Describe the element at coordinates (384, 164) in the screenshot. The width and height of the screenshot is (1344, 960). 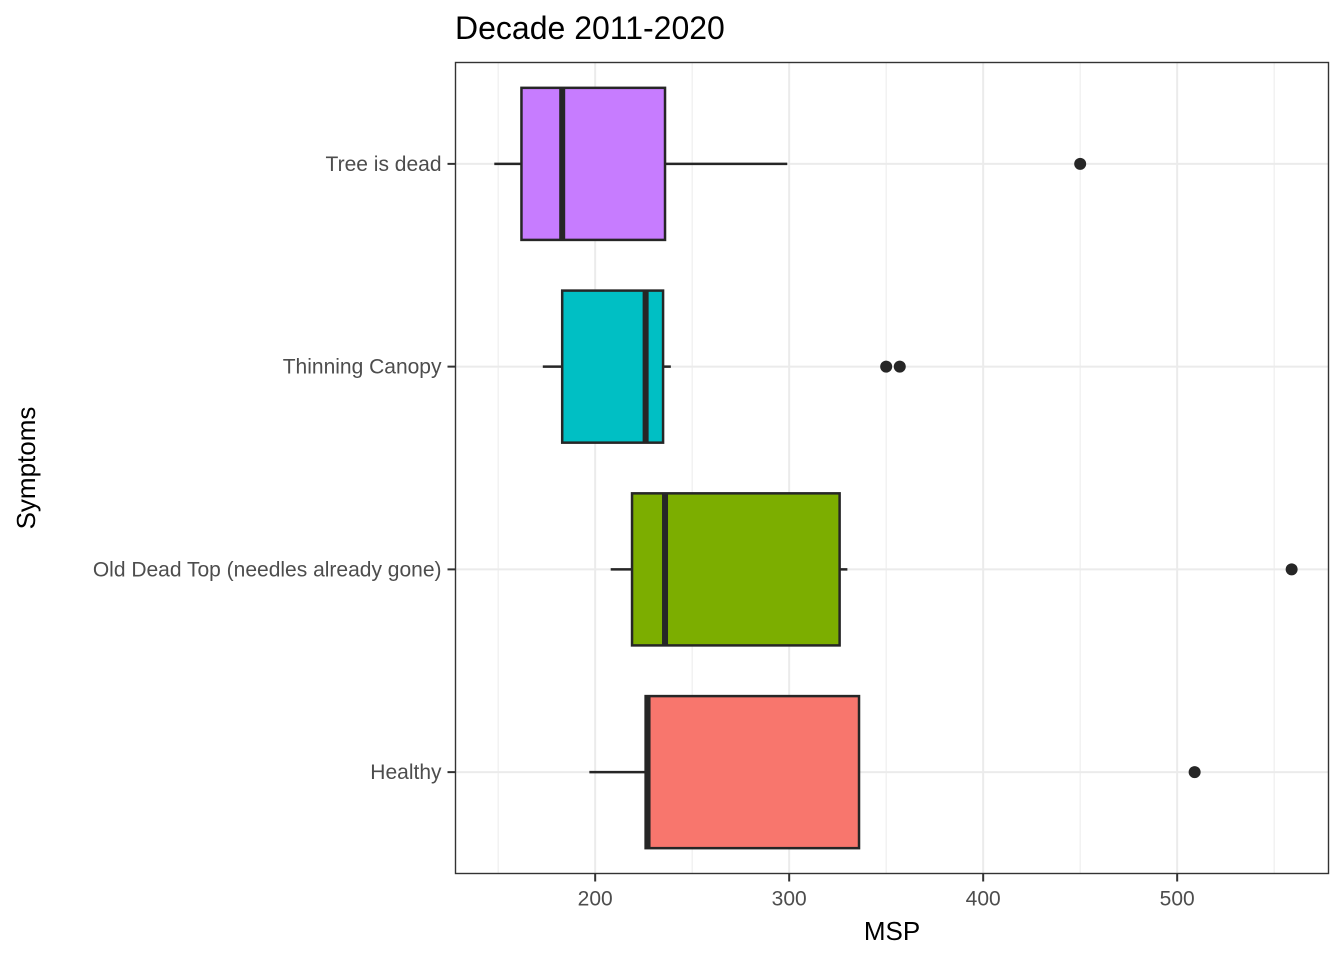
I see `y-tick-label: Tree is dead` at that location.